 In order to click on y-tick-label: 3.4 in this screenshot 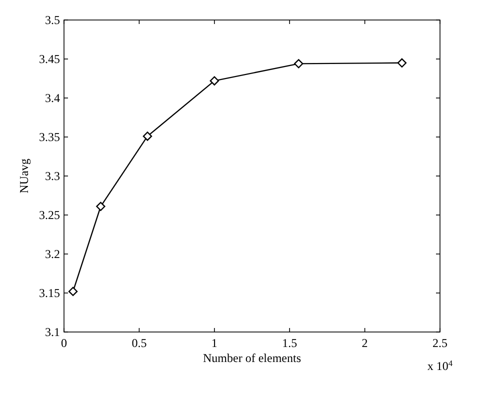, I will do `click(52, 98)`.